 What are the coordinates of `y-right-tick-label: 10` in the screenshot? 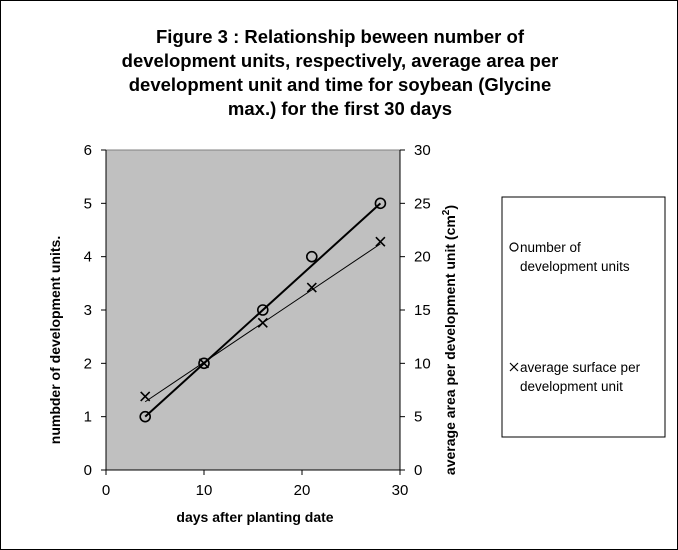 It's located at (422, 363).